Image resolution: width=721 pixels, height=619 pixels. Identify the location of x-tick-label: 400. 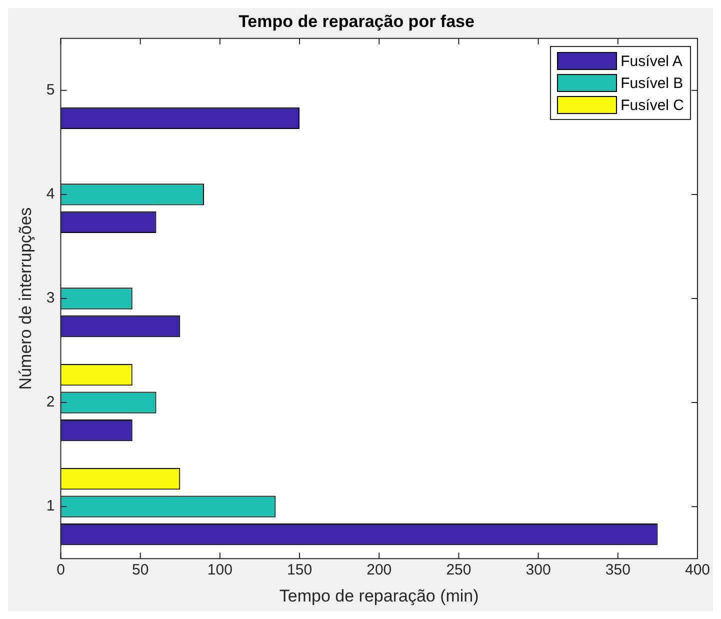
(697, 570).